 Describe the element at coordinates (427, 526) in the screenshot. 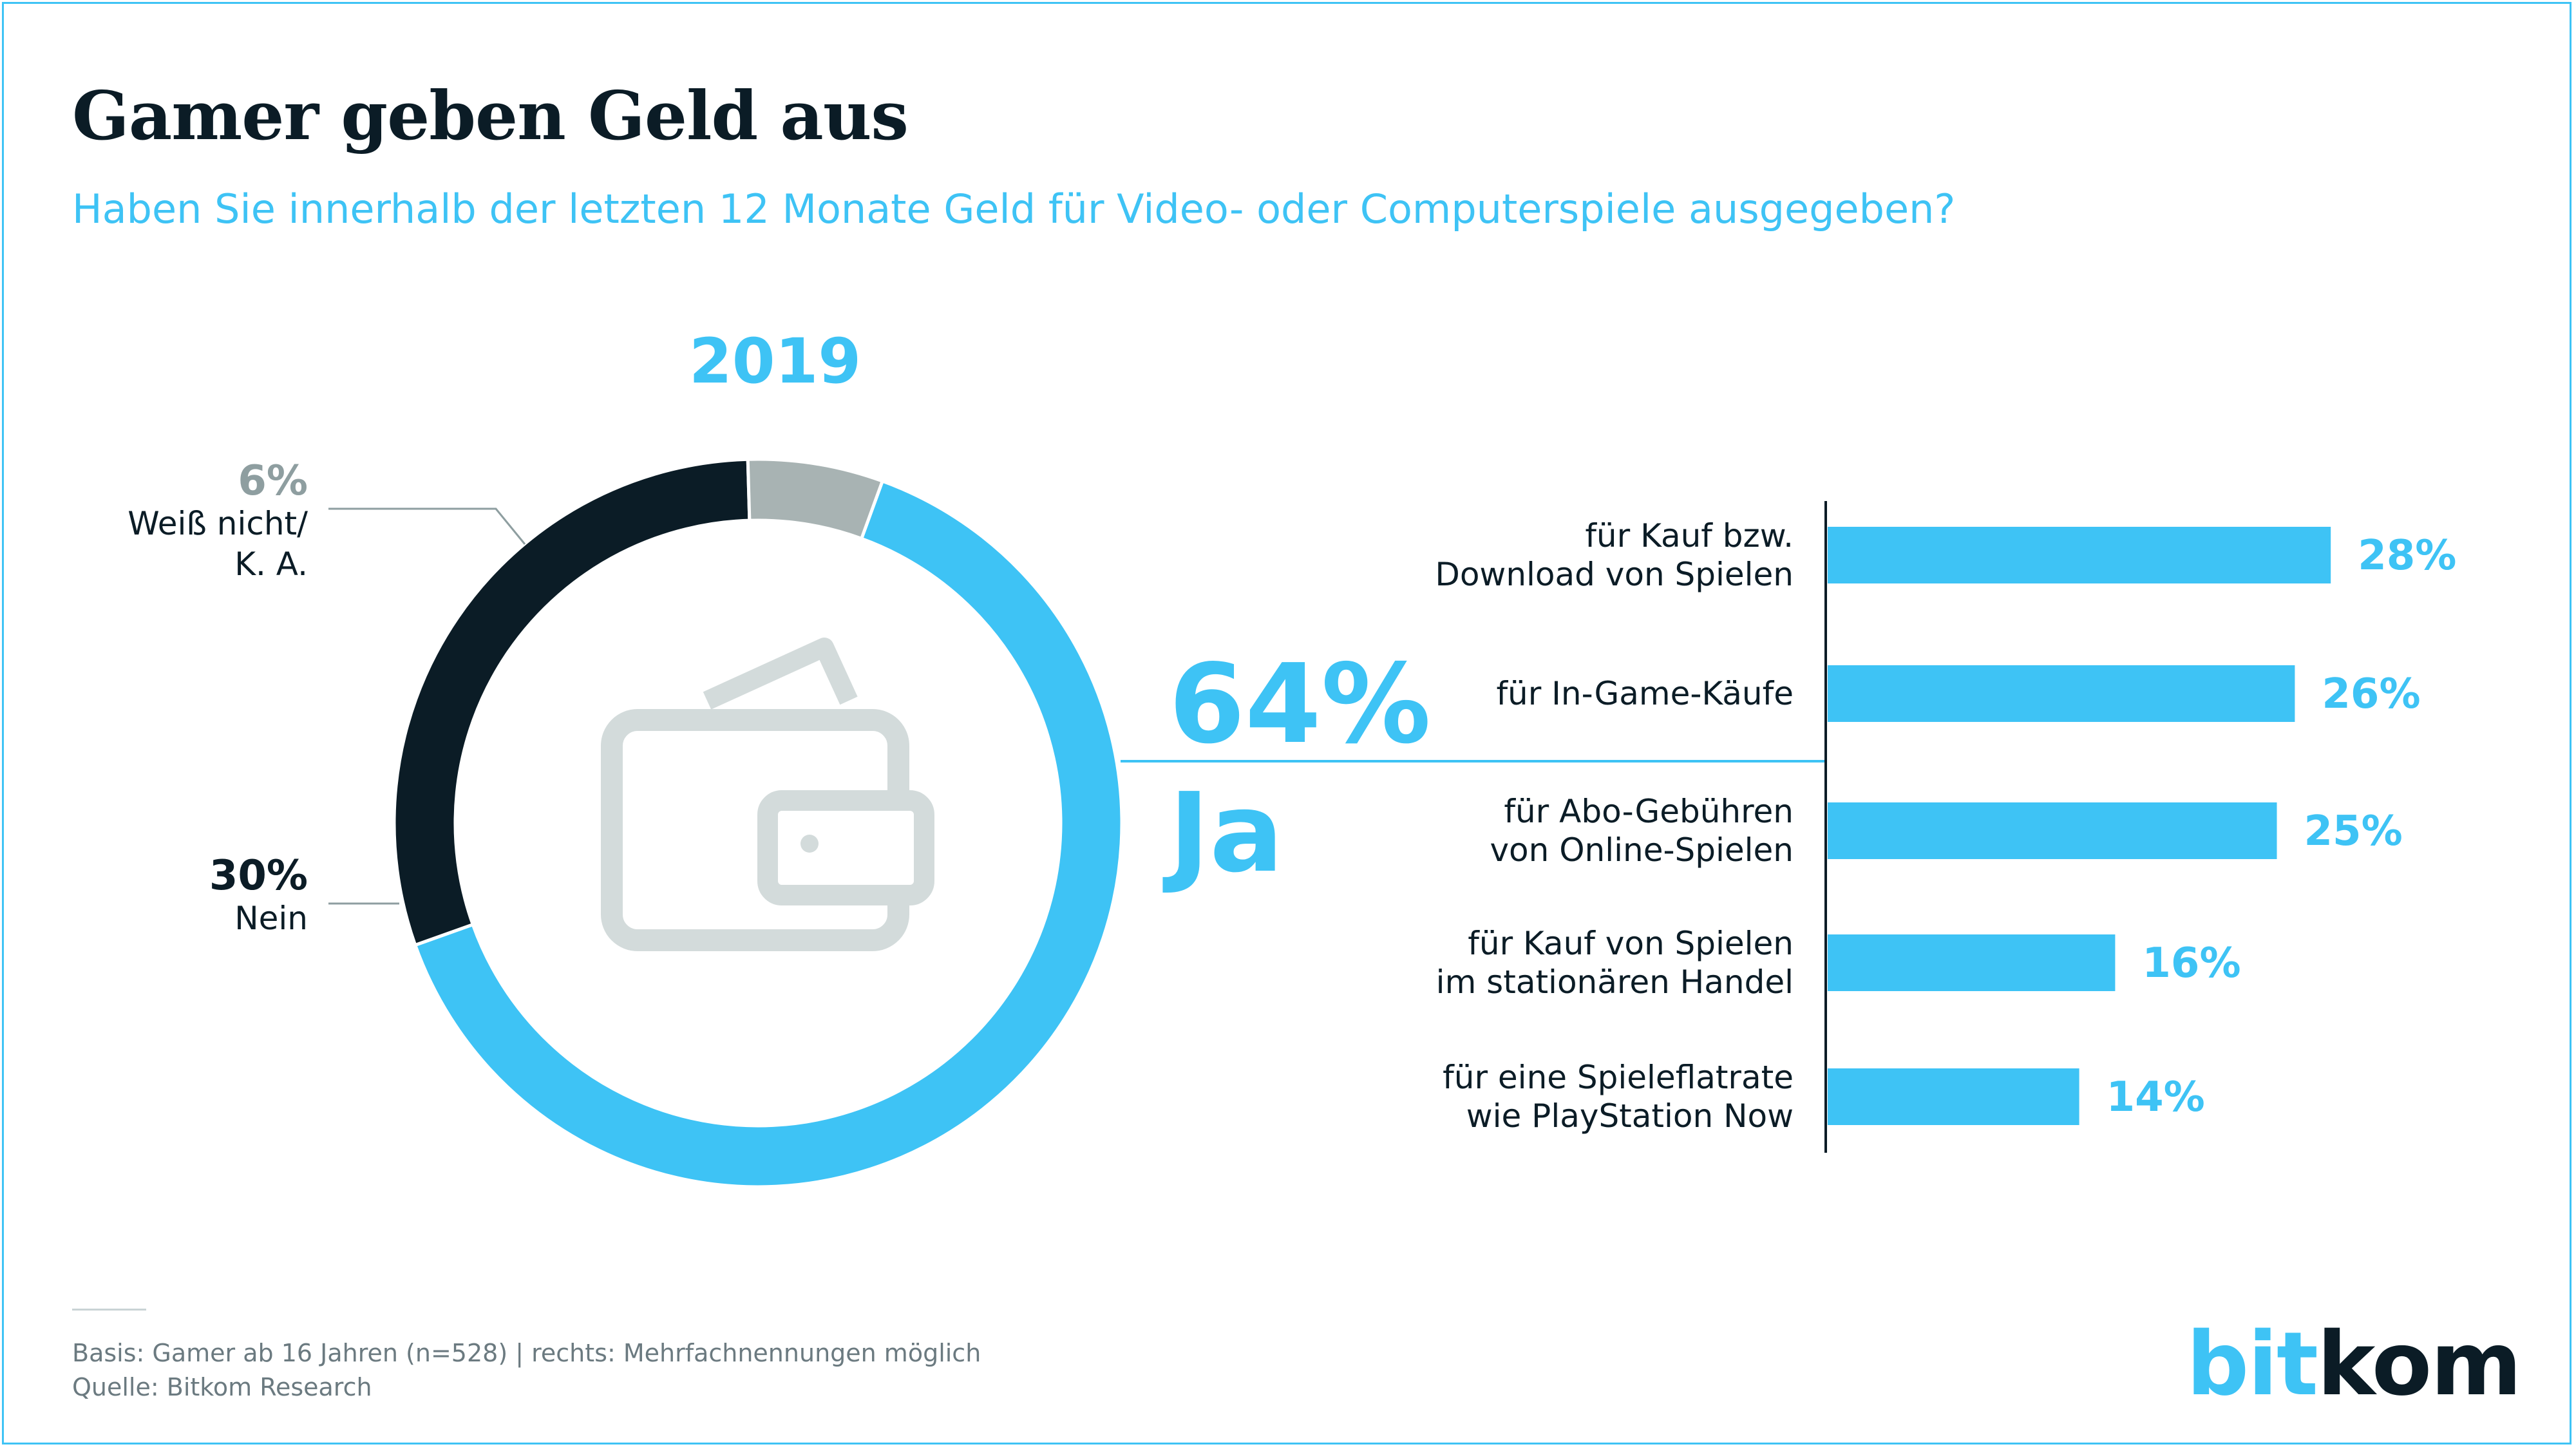

I see `leader-weiss-nicht` at that location.